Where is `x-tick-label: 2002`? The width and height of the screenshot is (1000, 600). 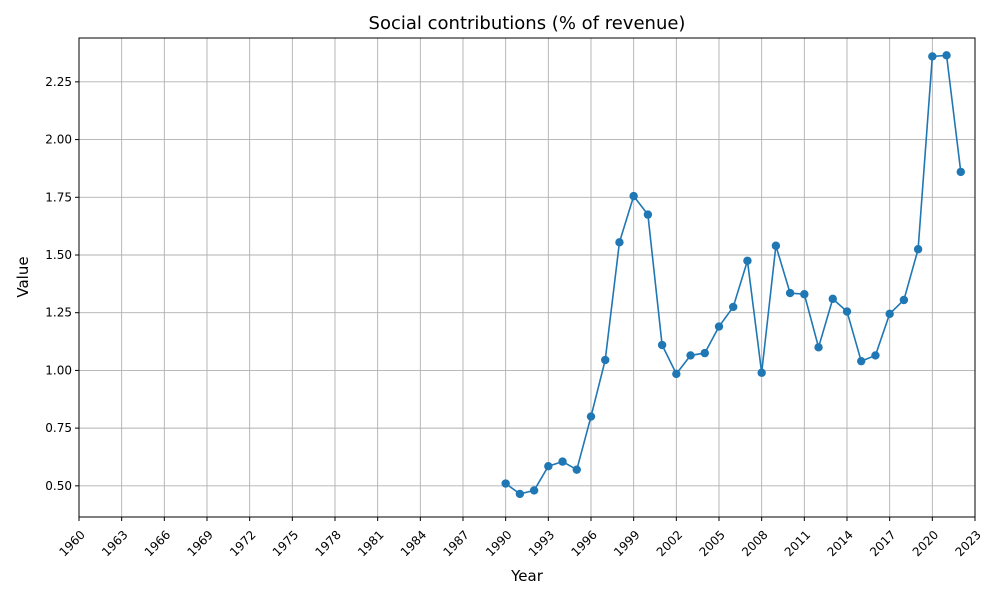
x-tick-label: 2002 is located at coordinates (669, 543).